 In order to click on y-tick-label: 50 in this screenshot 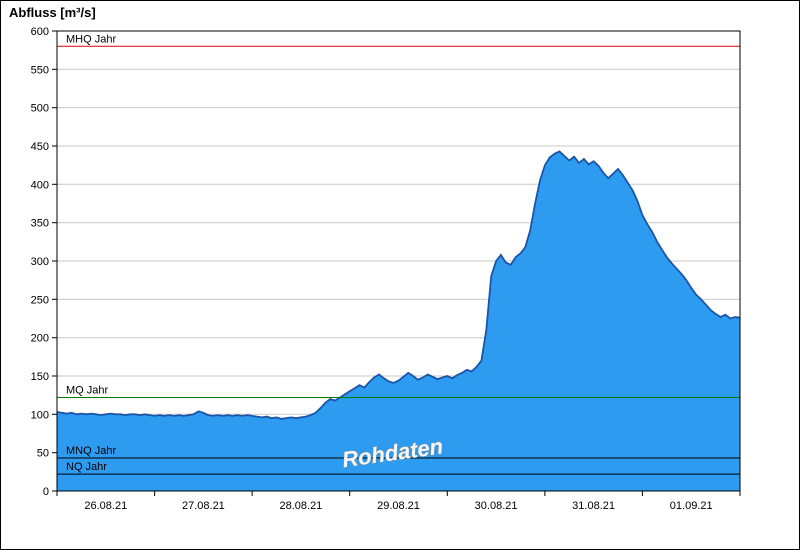, I will do `click(43, 454)`.